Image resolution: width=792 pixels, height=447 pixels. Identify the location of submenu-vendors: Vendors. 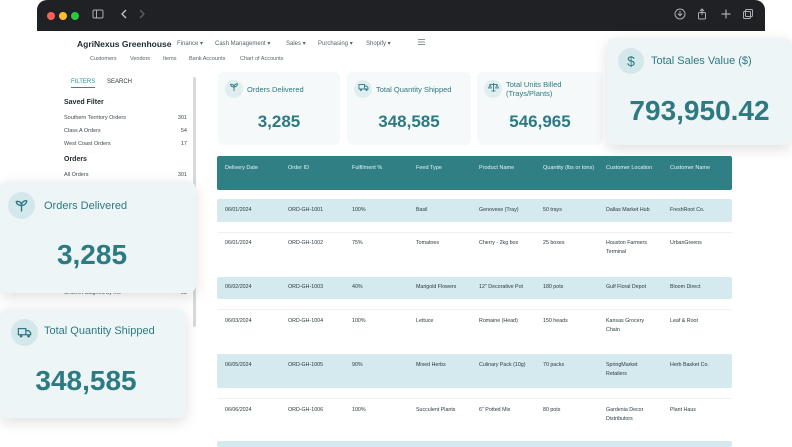
(140, 59).